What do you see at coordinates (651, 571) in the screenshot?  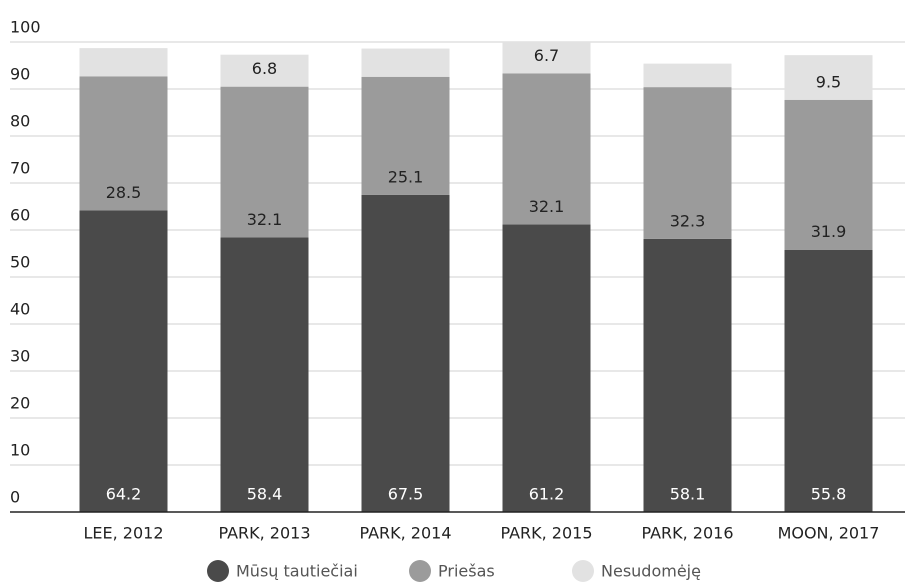 I see `legend-label: Nesudomėję` at bounding box center [651, 571].